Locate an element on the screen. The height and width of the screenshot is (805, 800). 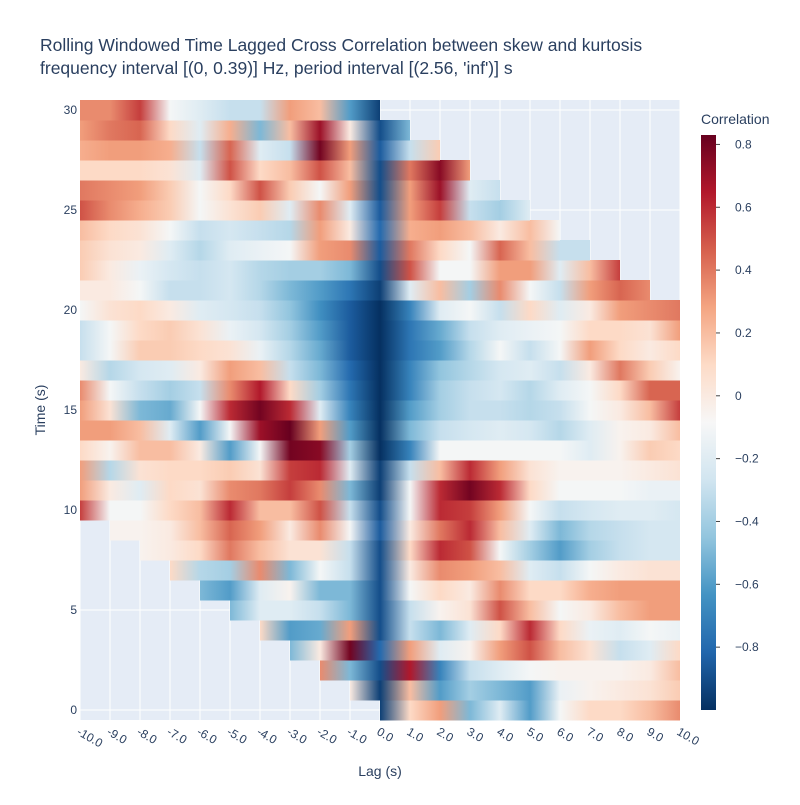
heatmap-row-t3 is located at coordinates (485, 650).